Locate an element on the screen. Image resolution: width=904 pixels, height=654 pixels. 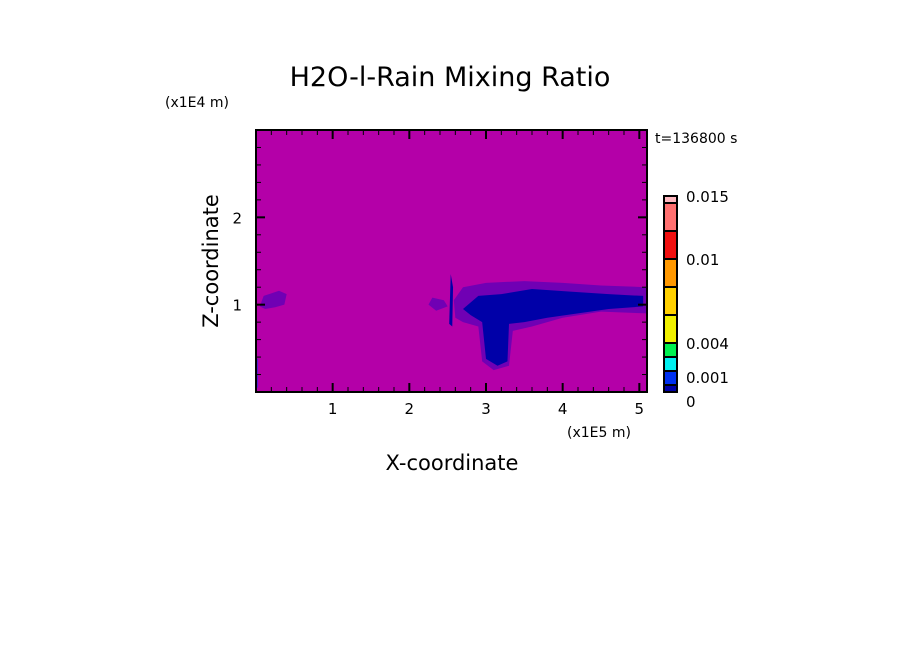
x-tick-label: 2 is located at coordinates (410, 409).